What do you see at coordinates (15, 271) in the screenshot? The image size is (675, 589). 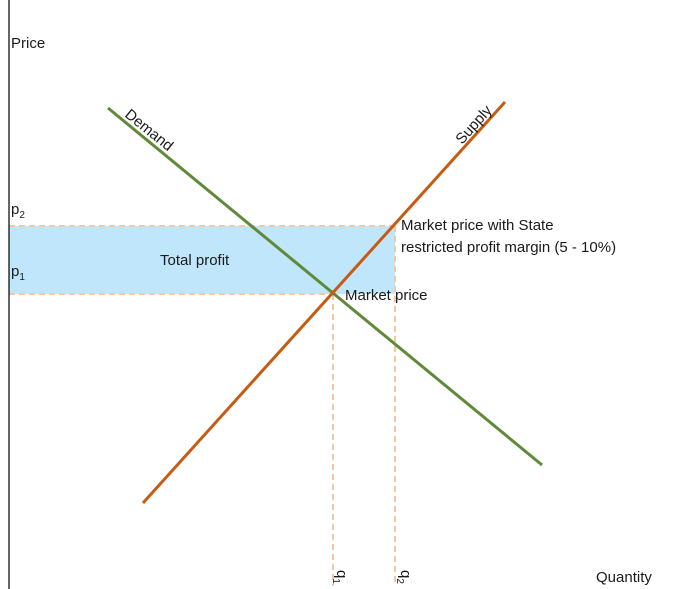 I see `p1-base: p` at bounding box center [15, 271].